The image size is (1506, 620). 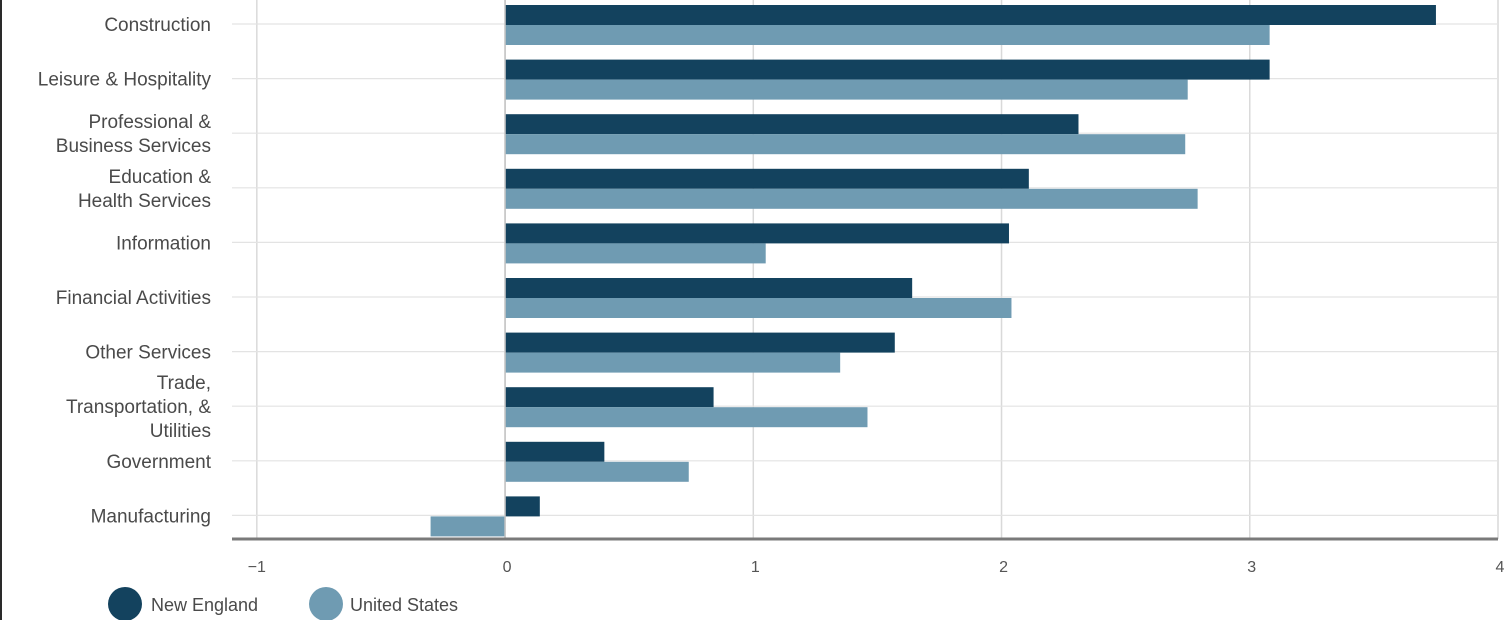 I want to click on category-label: Manufacturing, so click(x=151, y=516).